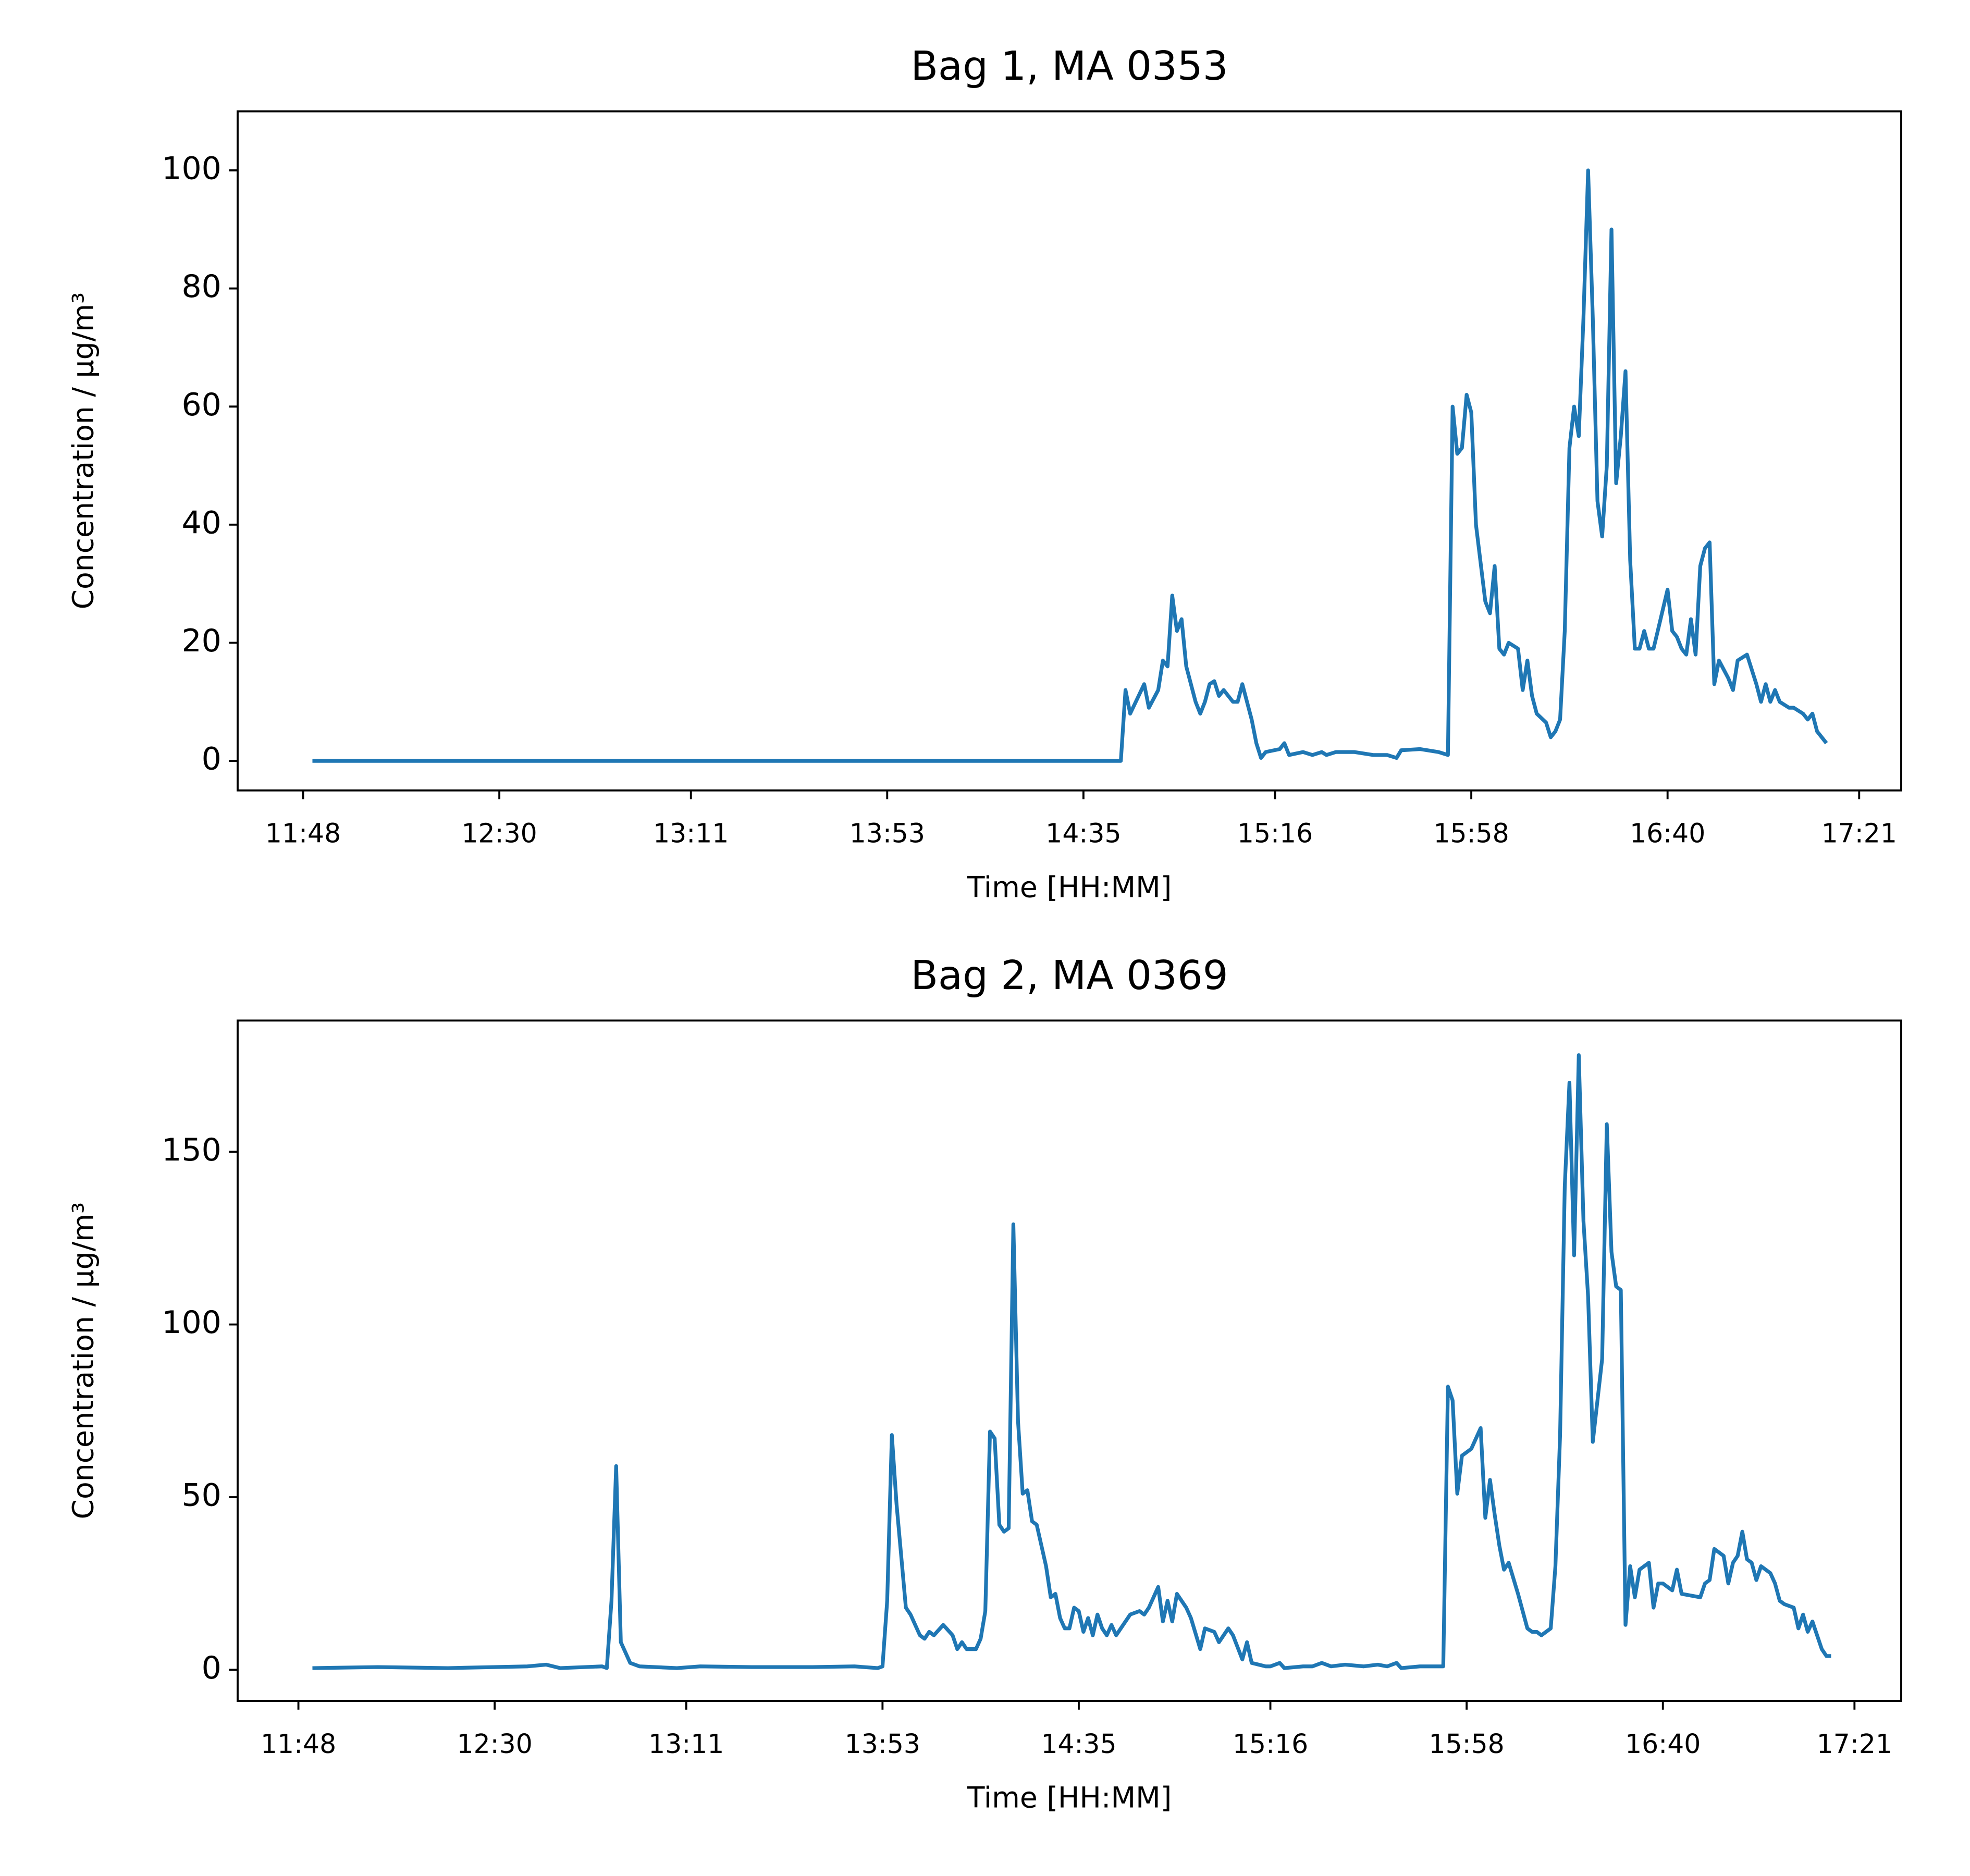 Image resolution: width=1970 pixels, height=1876 pixels. Describe the element at coordinates (201, 522) in the screenshot. I see `y-tick-label: 40` at that location.